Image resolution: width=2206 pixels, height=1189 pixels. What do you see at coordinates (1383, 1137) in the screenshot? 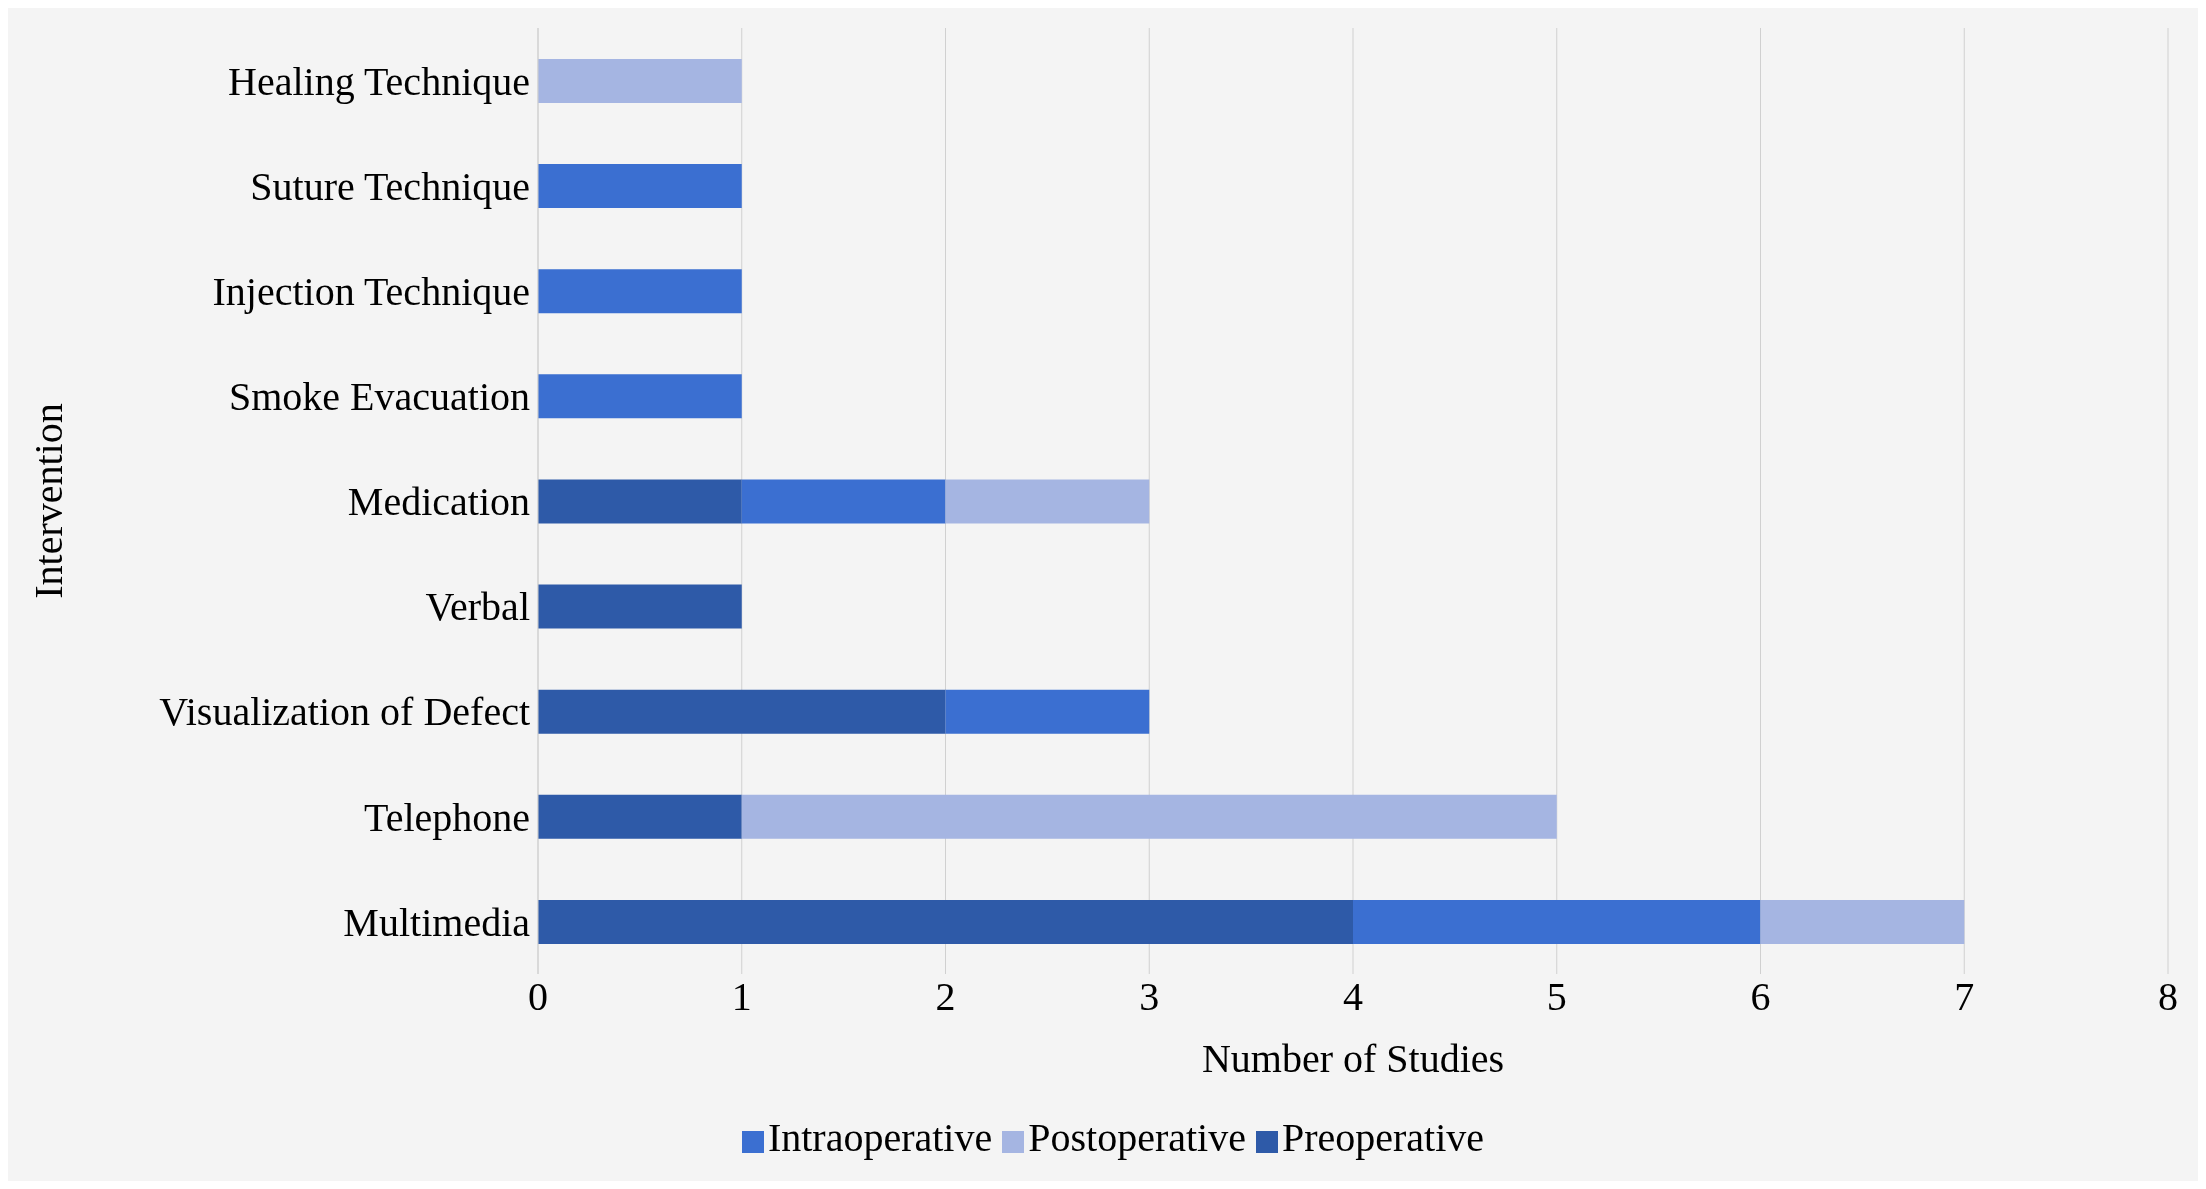
I see `legend-label: Preoperative` at bounding box center [1383, 1137].